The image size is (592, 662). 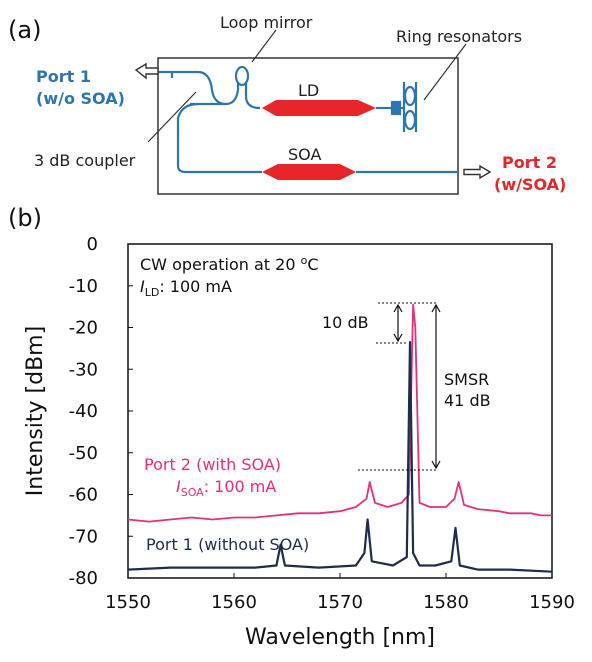 What do you see at coordinates (252, 96) in the screenshot?
I see `waveguide-loop-to-ld` at bounding box center [252, 96].